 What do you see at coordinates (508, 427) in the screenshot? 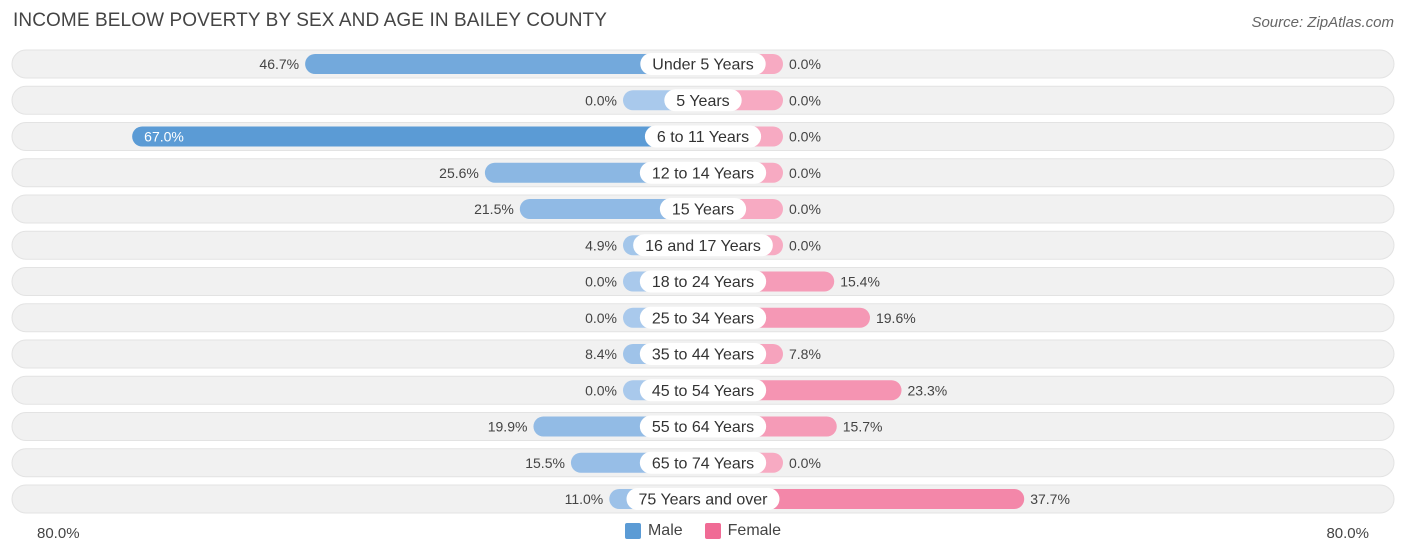
I see `value-label-male: 19.9%` at bounding box center [508, 427].